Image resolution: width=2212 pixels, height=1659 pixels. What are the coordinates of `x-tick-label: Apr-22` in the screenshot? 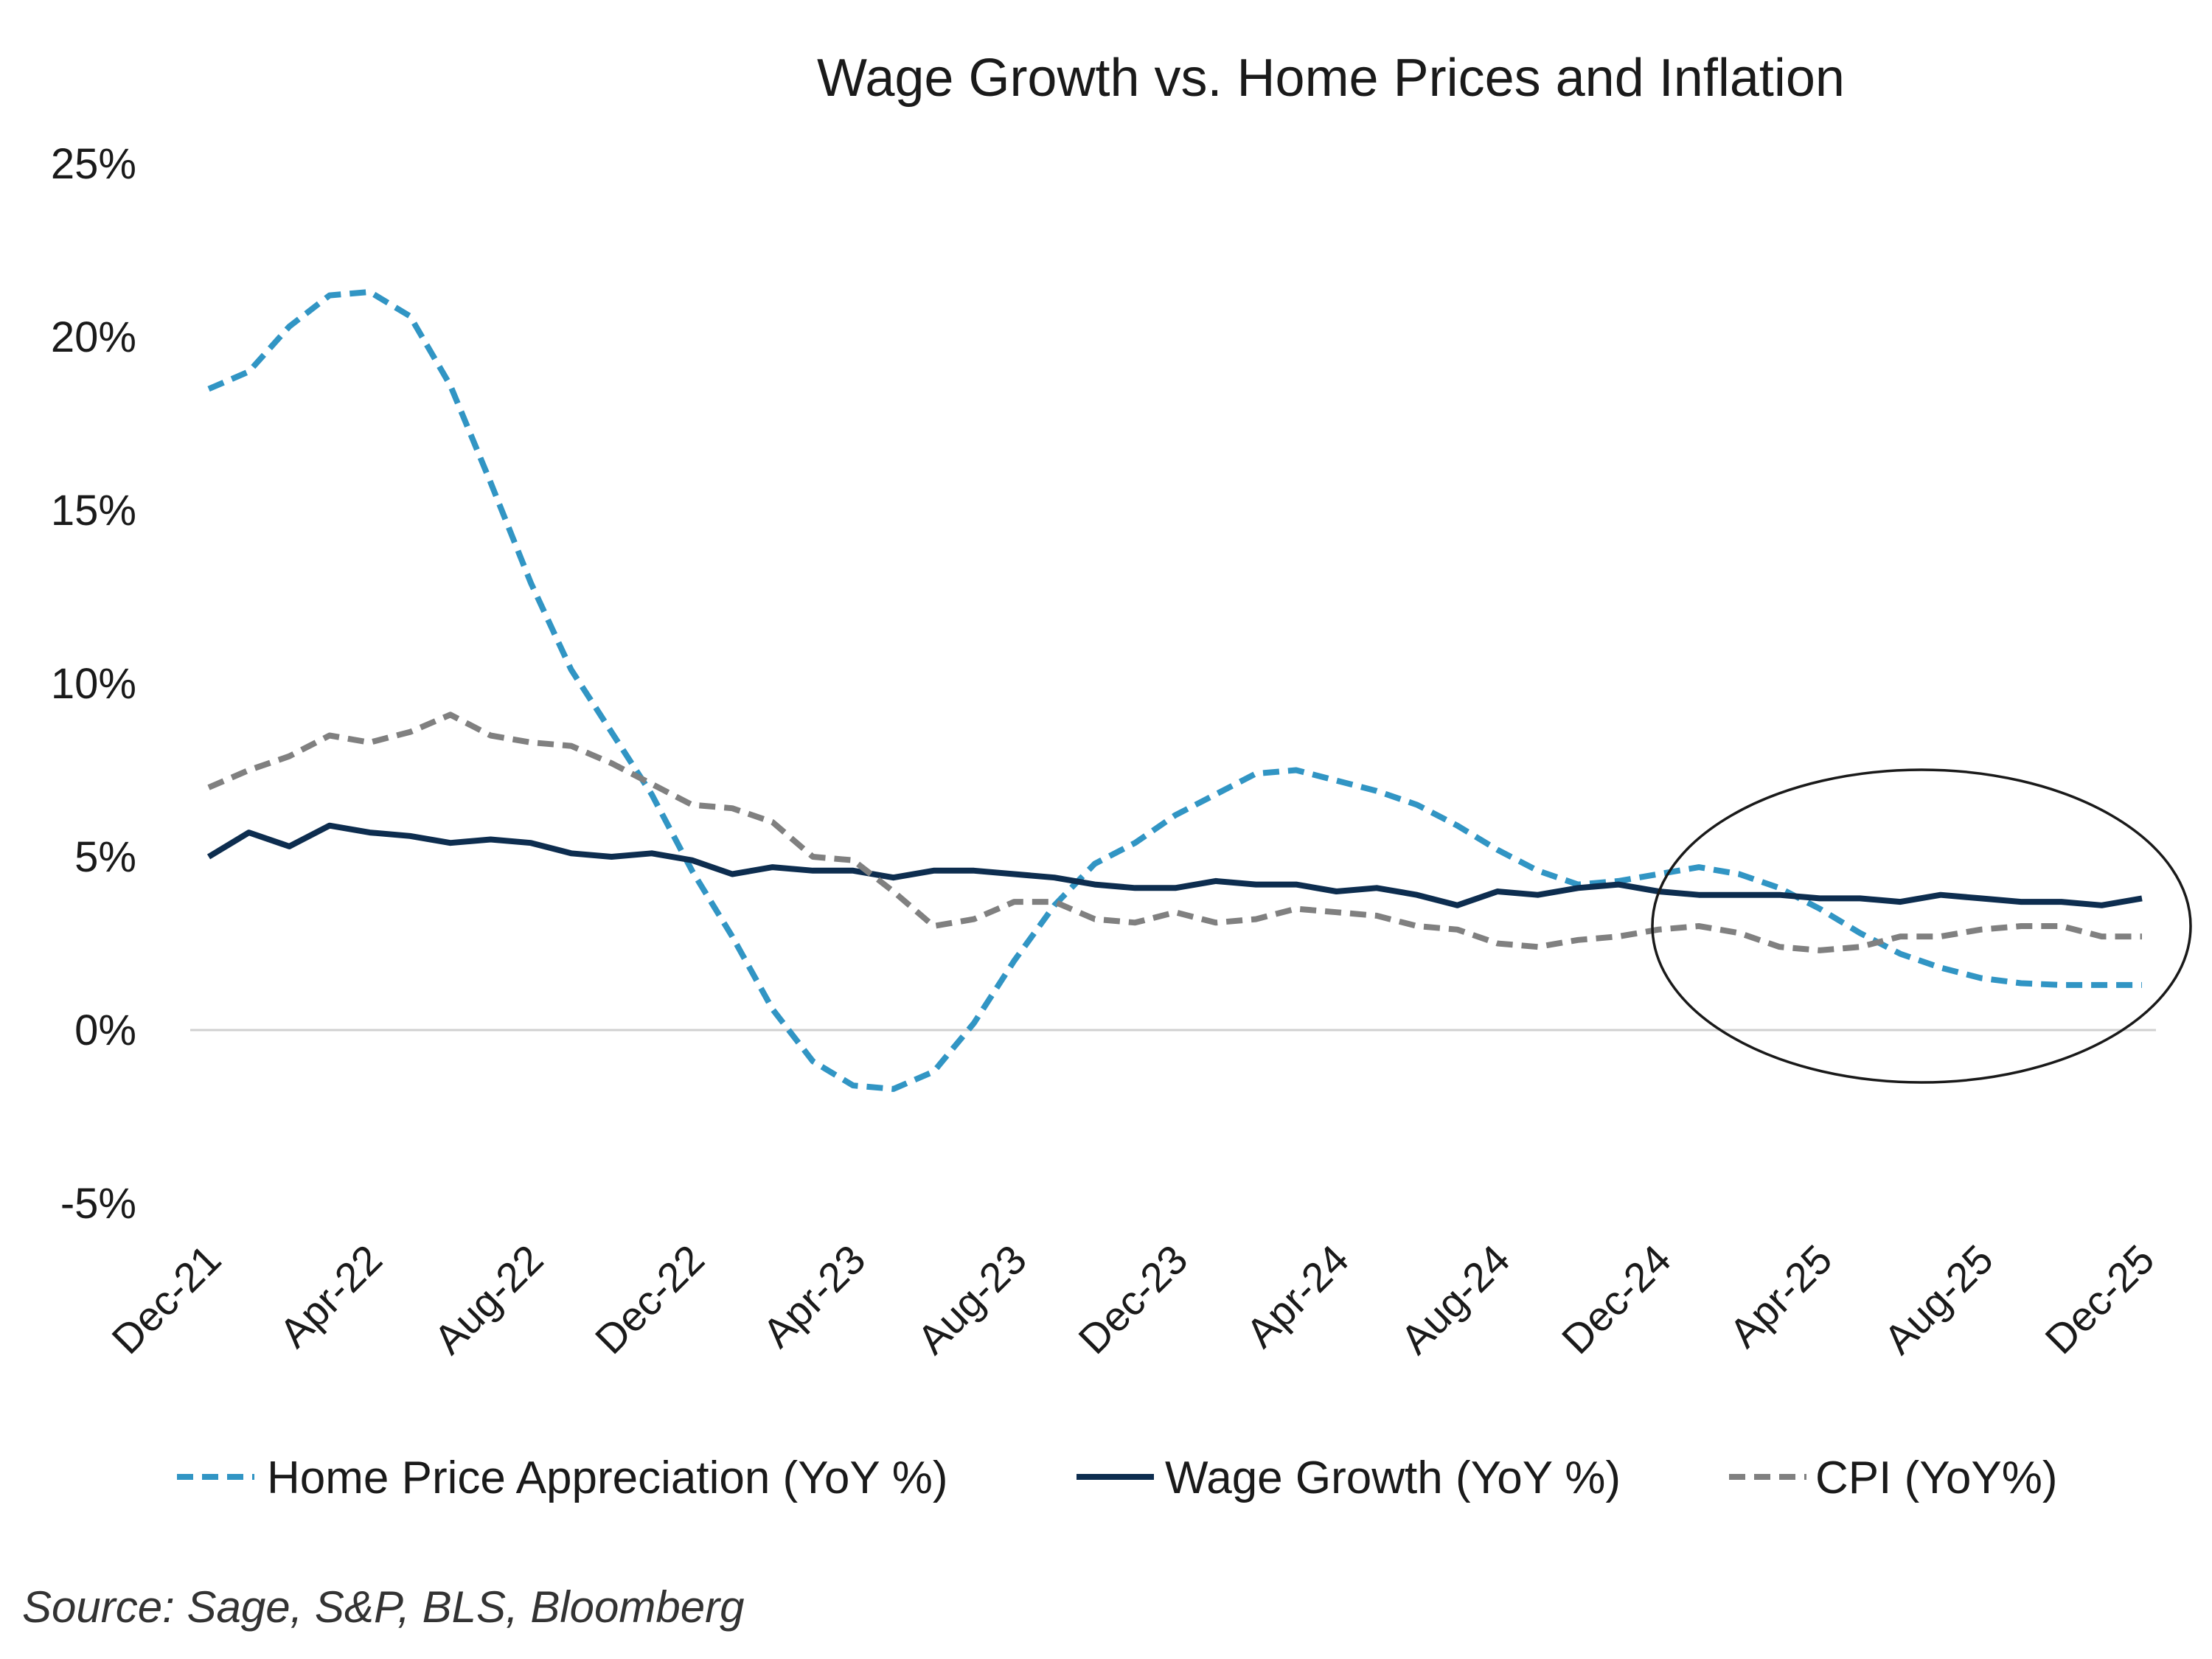 It's located at (331, 1296).